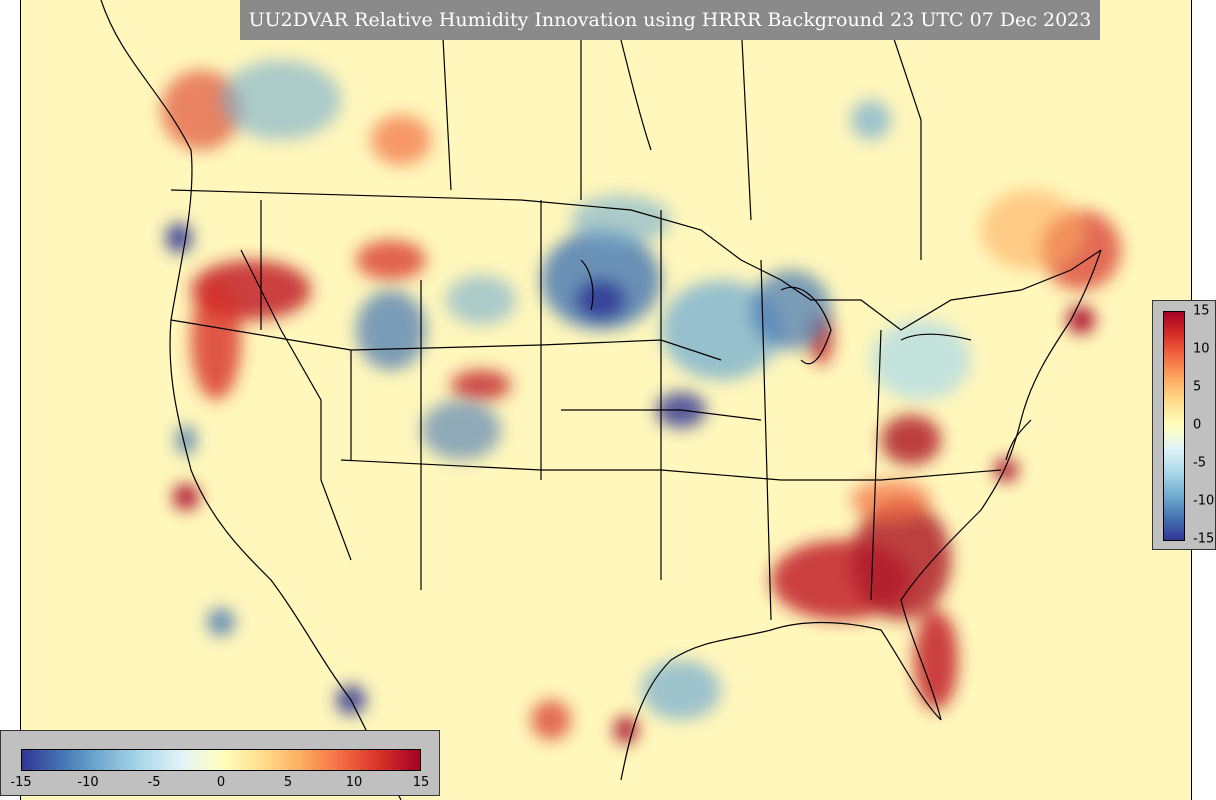 This screenshot has height=800, width=1216. Describe the element at coordinates (1199, 463) in the screenshot. I see `colorbar-right-tick: -5` at that location.